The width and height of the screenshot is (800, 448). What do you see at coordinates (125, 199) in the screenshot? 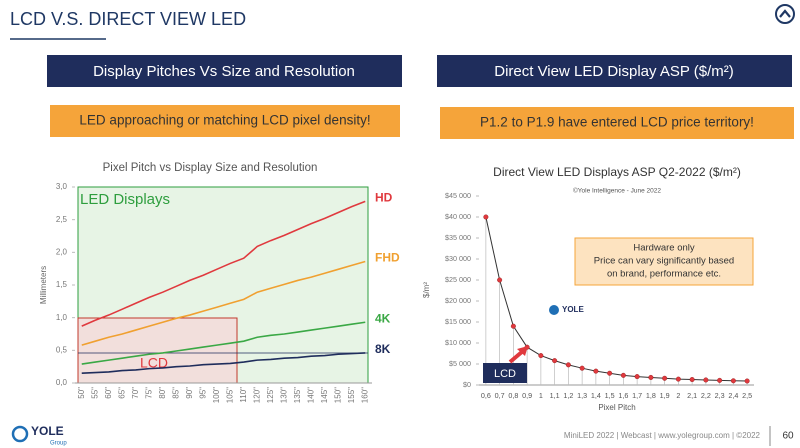
I see `annotation: LED Displays` at bounding box center [125, 199].